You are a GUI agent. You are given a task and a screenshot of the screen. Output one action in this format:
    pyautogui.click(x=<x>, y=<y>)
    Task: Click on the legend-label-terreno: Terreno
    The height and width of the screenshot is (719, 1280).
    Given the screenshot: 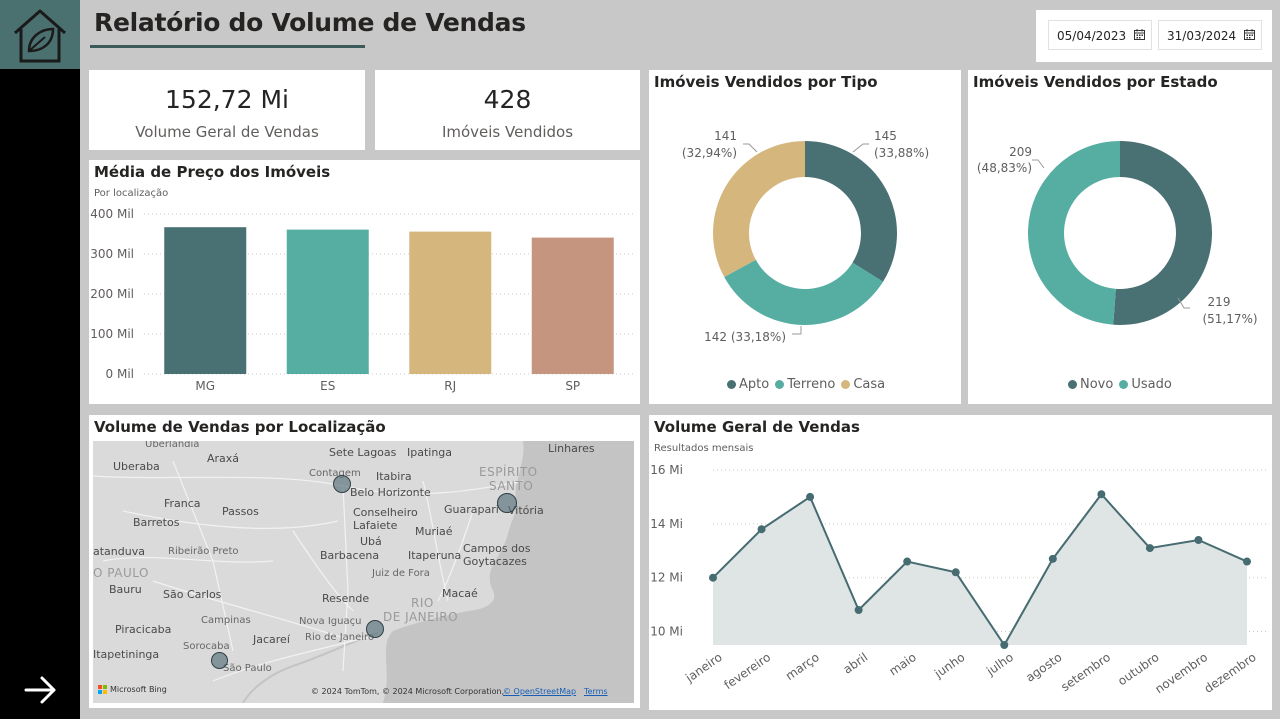 What is the action you would take?
    pyautogui.click(x=811, y=384)
    